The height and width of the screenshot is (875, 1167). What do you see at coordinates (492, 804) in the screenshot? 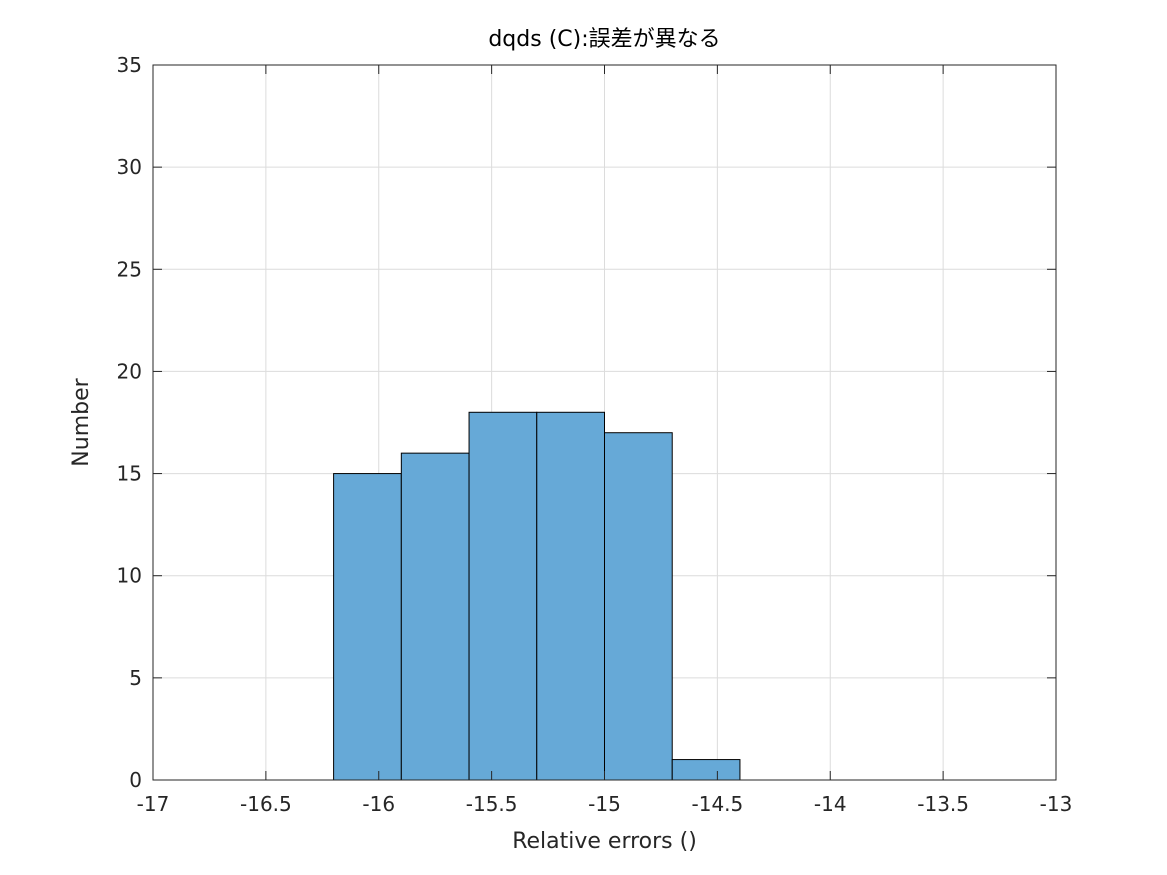
I see `x-tick-label: -15.5` at bounding box center [492, 804].